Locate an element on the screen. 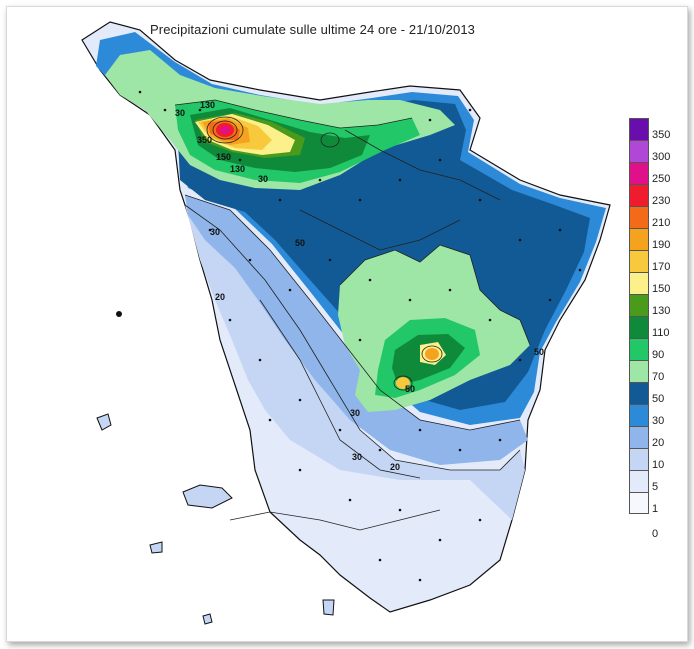  contour-label: 350 is located at coordinates (204, 140).